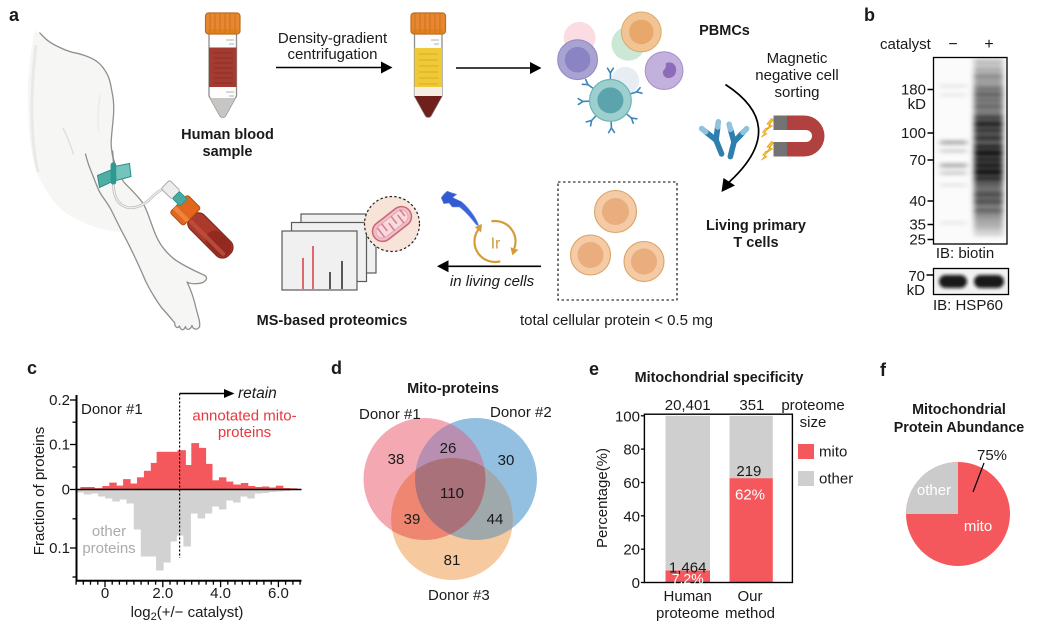 Image resolution: width=1039 pixels, height=634 pixels. I want to click on svg-text: 70, so click(917, 160).